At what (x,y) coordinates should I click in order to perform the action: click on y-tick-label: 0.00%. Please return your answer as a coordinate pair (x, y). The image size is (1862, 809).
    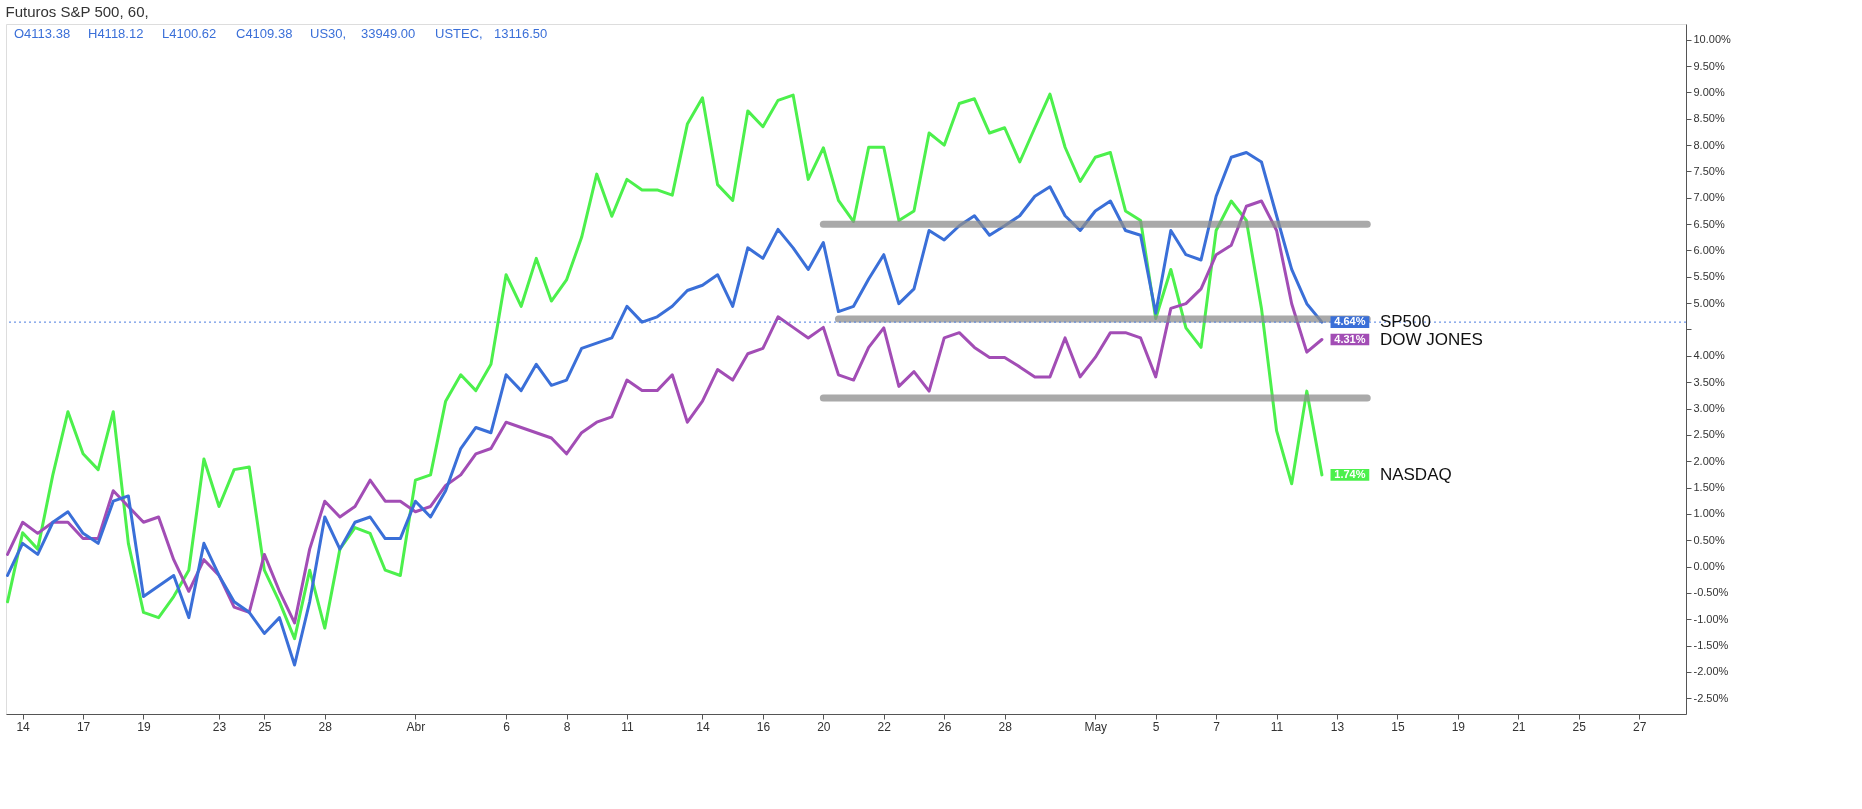
    Looking at the image, I should click on (1709, 566).